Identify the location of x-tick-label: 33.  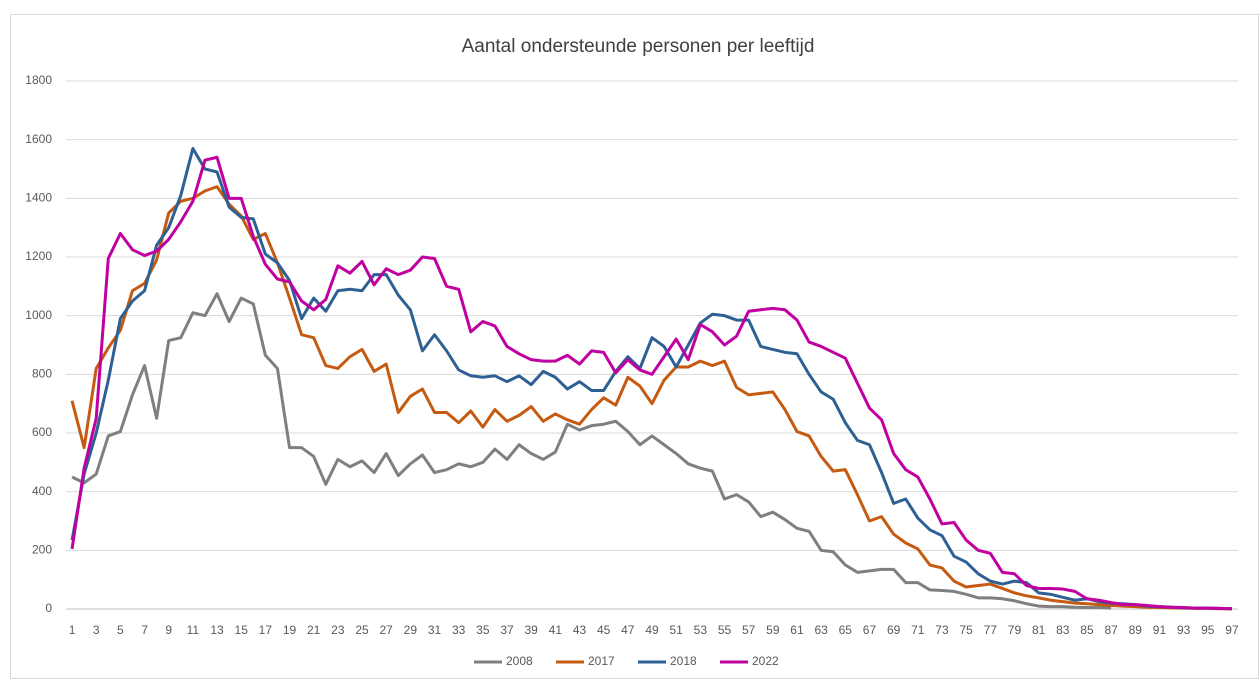
(459, 630).